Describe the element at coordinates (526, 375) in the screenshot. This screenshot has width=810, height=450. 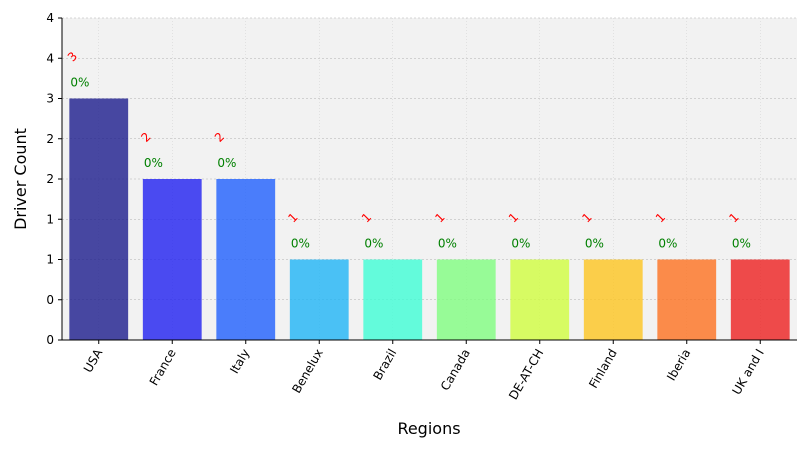
I see `x-tick-label: DE-AT-CH` at that location.